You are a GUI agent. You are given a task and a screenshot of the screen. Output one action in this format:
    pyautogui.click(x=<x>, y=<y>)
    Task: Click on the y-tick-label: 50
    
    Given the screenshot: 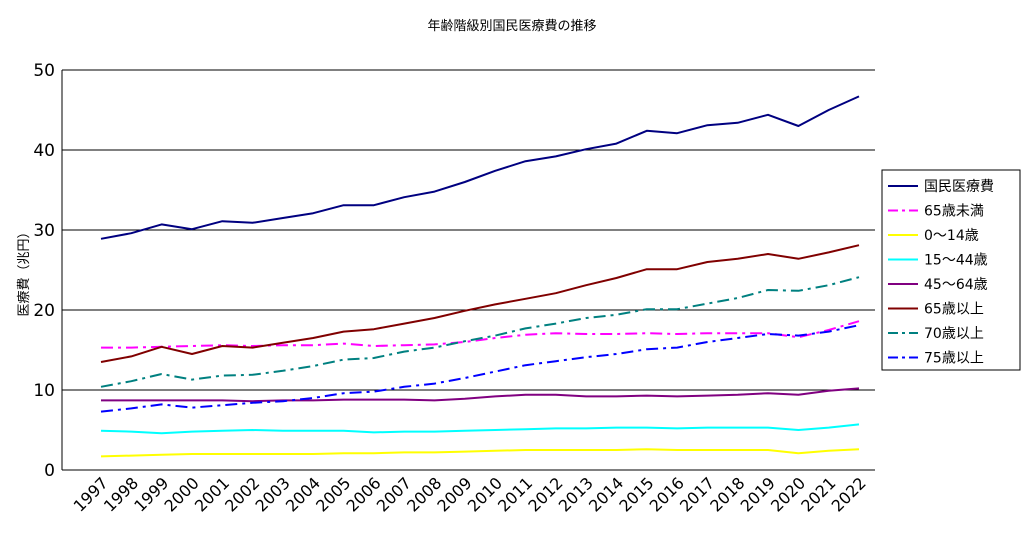 What is the action you would take?
    pyautogui.click(x=44, y=71)
    